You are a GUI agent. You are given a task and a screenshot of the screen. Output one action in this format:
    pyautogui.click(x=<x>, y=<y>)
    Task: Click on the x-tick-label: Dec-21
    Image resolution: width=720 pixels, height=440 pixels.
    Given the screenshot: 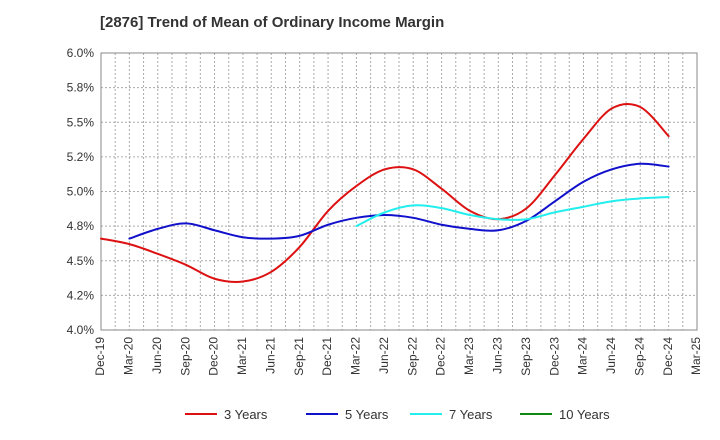 What is the action you would take?
    pyautogui.click(x=327, y=356)
    